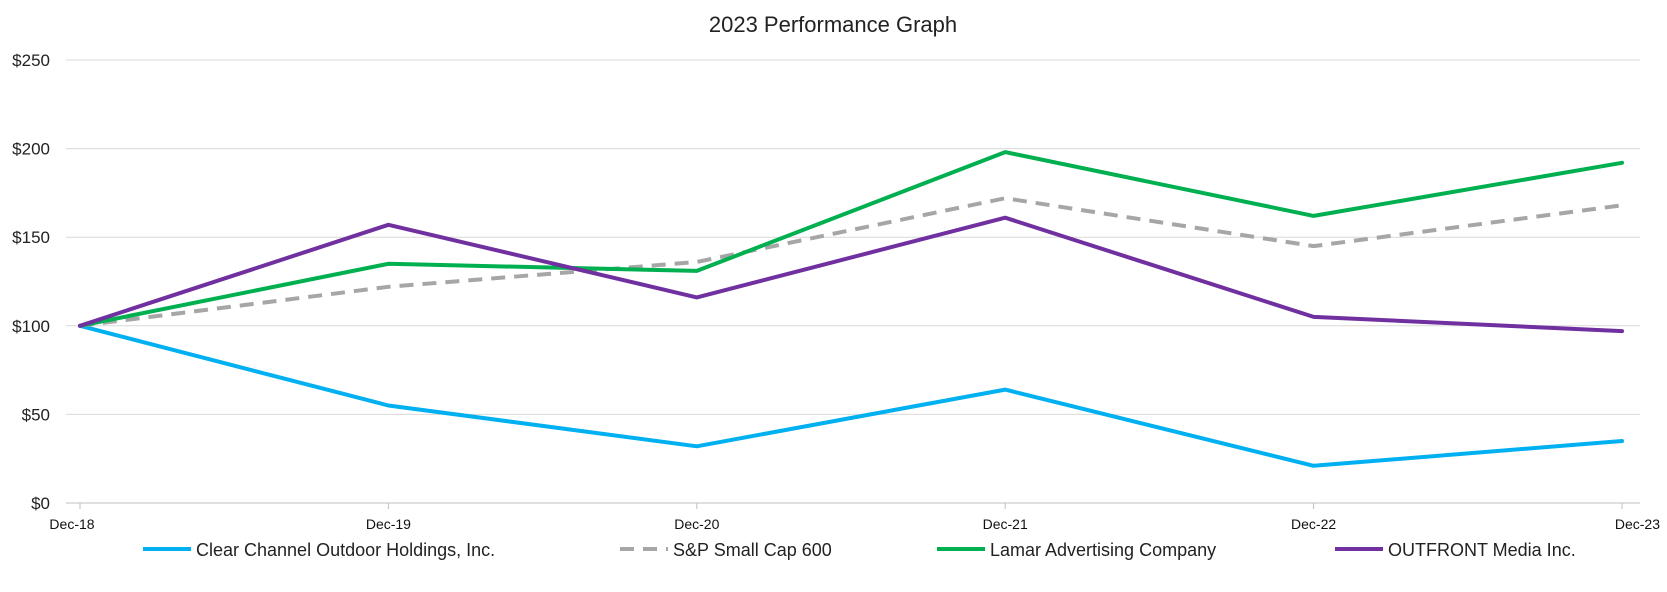  Describe the element at coordinates (71, 524) in the screenshot. I see `x-tick-label: Dec-18` at that location.